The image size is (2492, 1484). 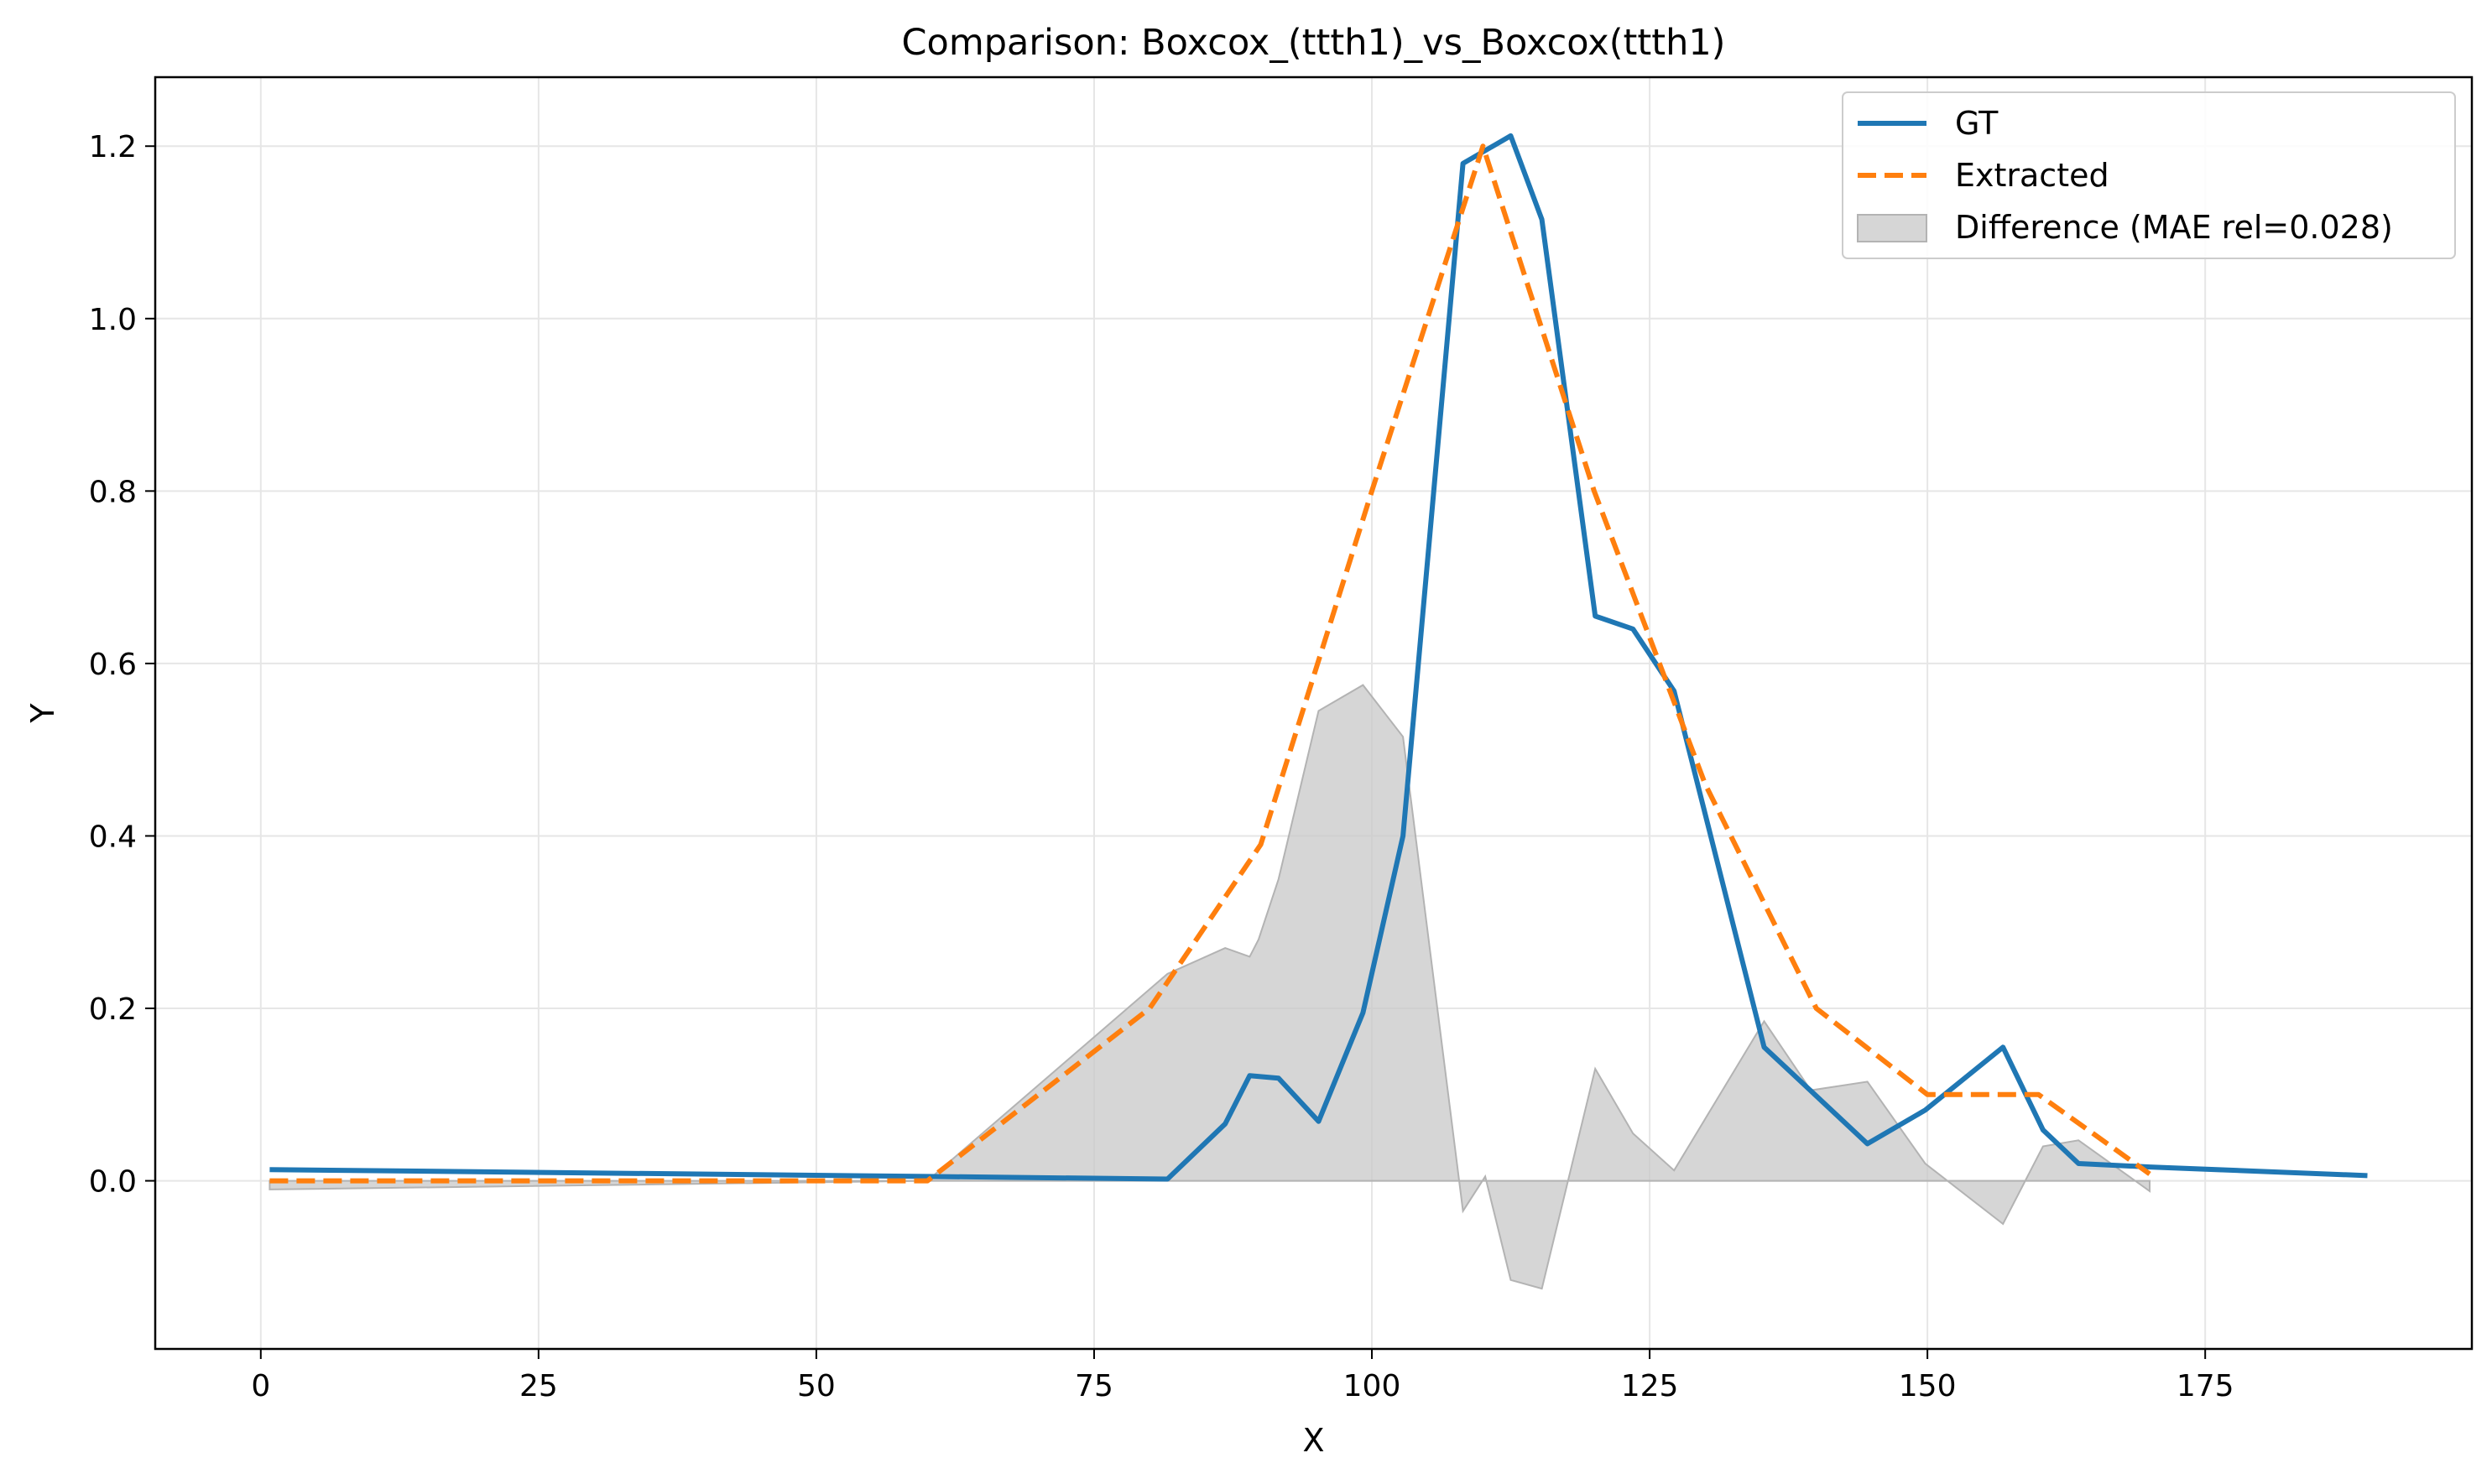 What do you see at coordinates (2032, 175) in the screenshot?
I see `legend-label: Extracted` at bounding box center [2032, 175].